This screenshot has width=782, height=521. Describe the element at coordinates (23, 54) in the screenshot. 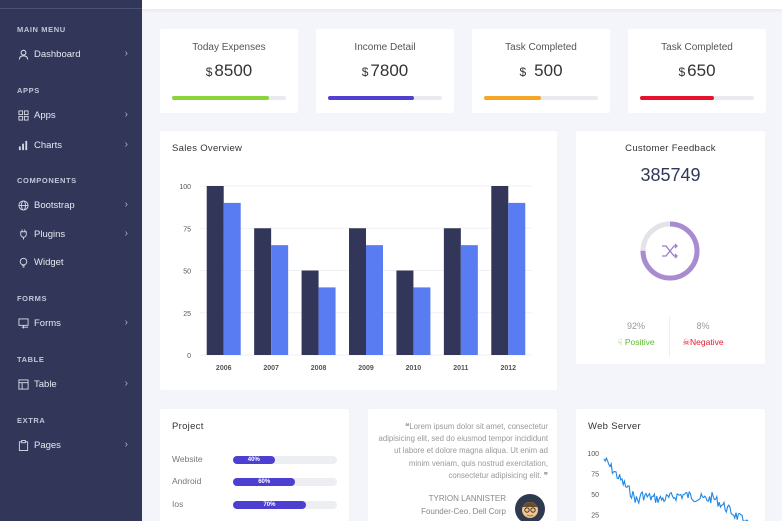

I see `user-icon` at that location.